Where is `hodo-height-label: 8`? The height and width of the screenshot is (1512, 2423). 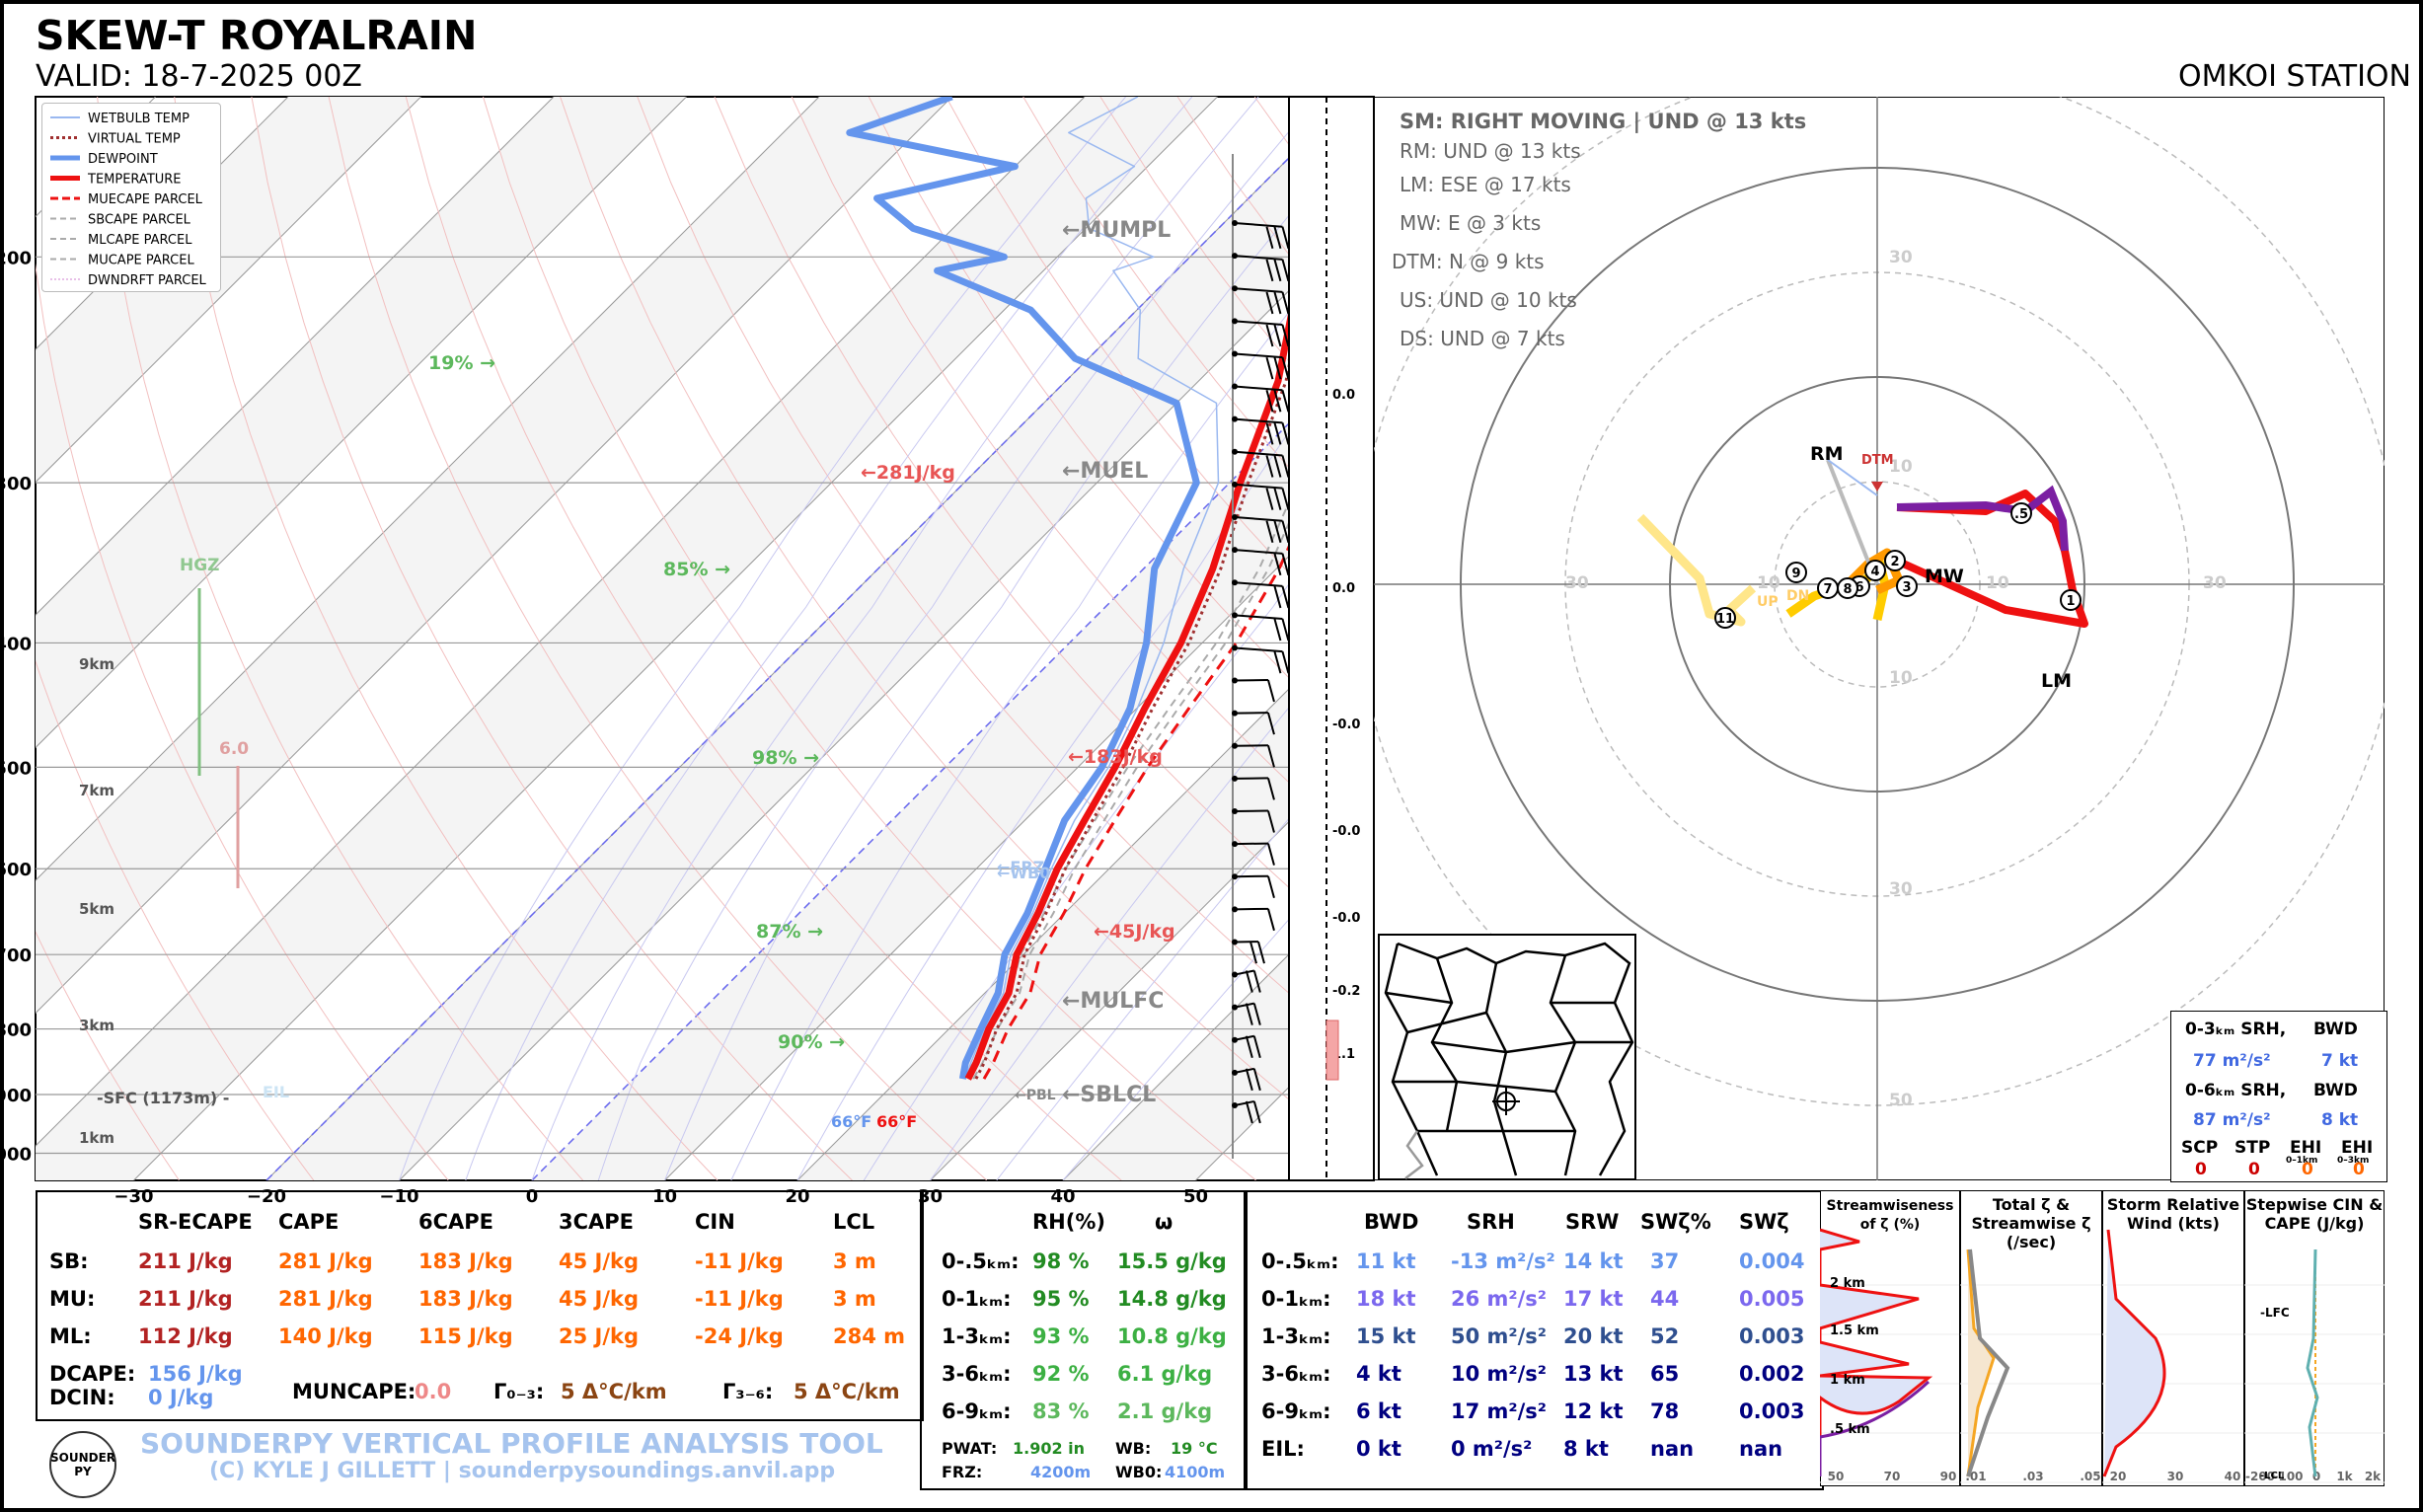
hodo-height-label: 8 is located at coordinates (1848, 589).